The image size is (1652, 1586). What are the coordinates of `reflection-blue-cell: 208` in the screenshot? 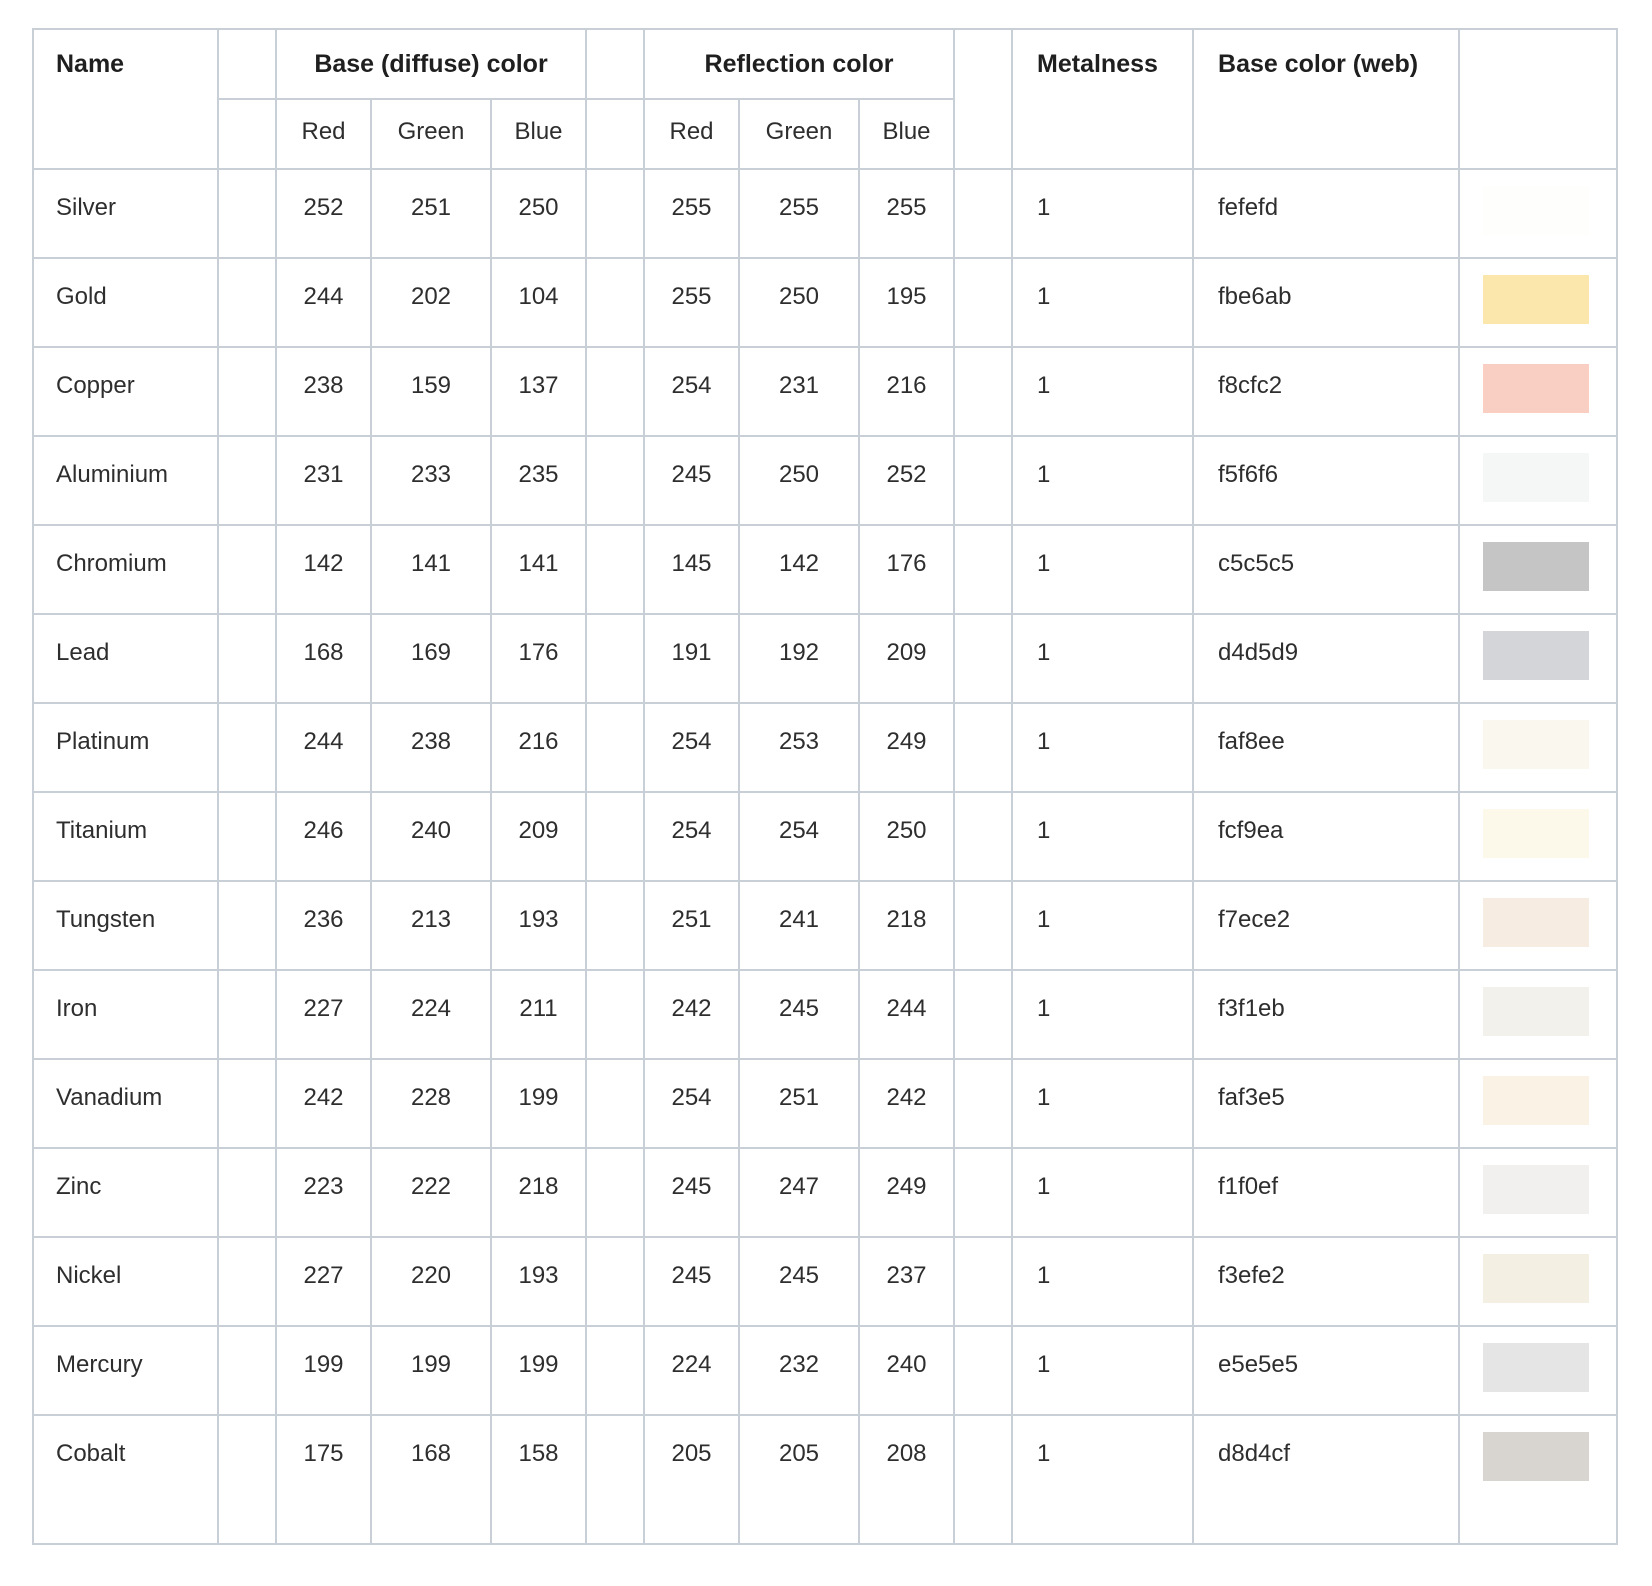 It's located at (907, 1479).